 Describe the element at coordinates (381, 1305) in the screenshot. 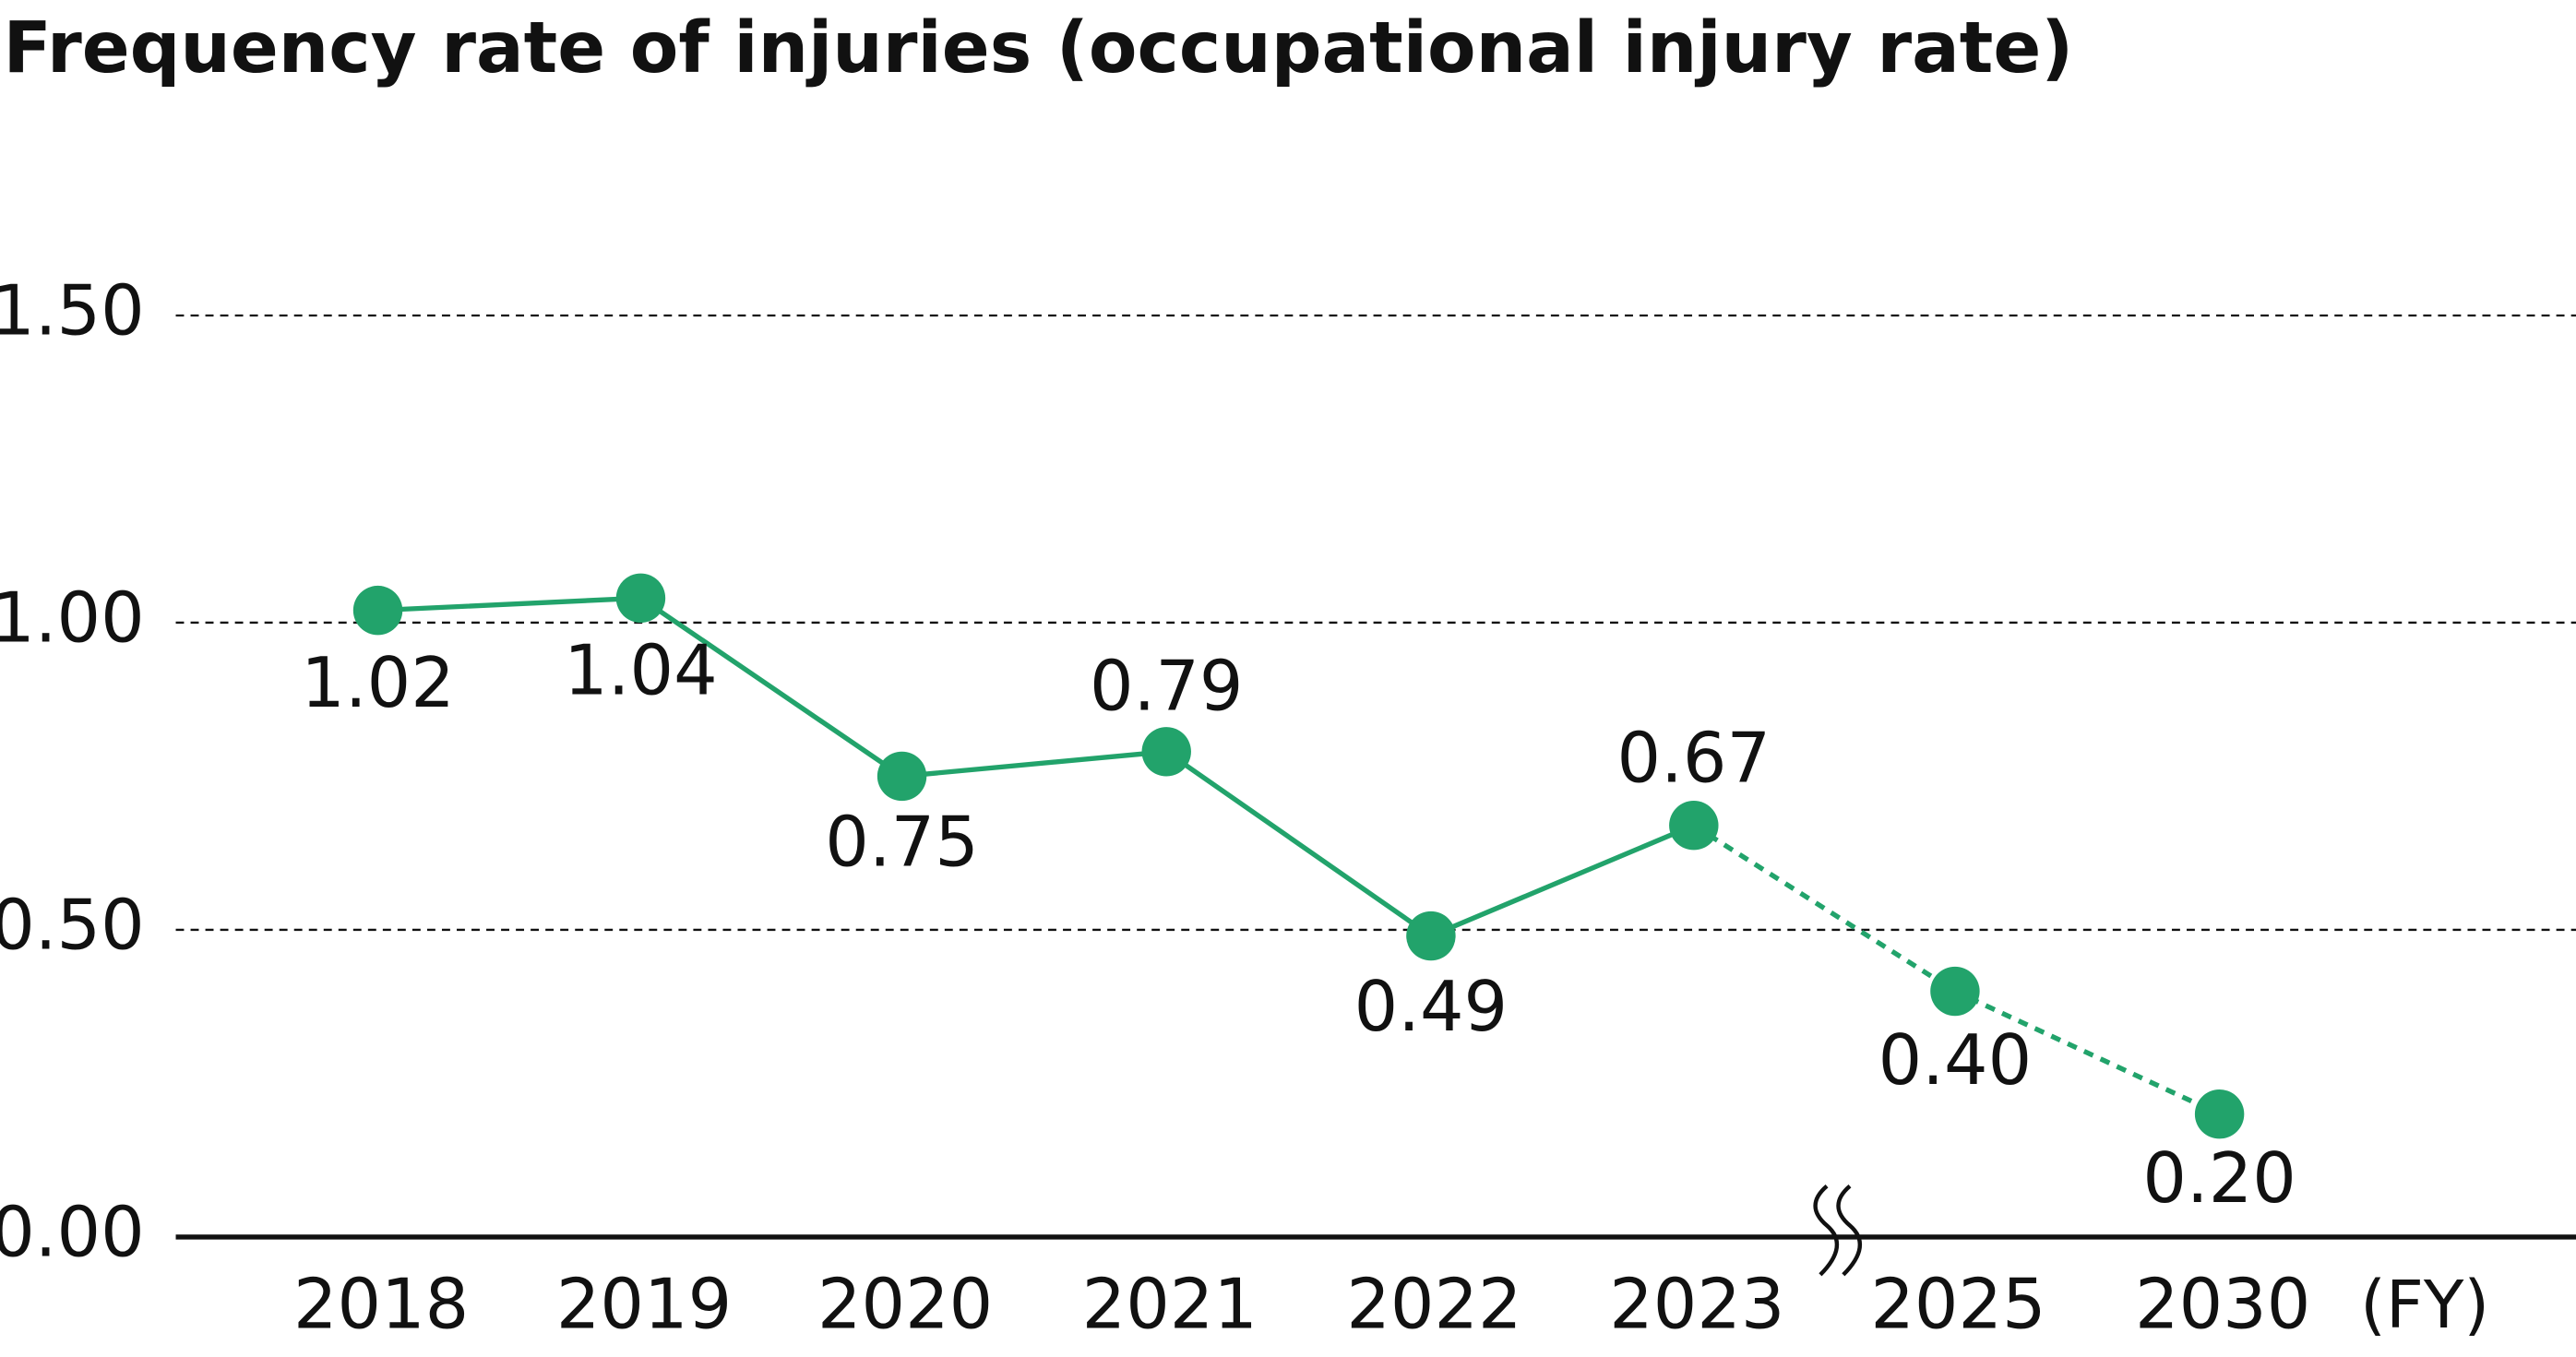

I see `x-tick-label: 2018` at that location.